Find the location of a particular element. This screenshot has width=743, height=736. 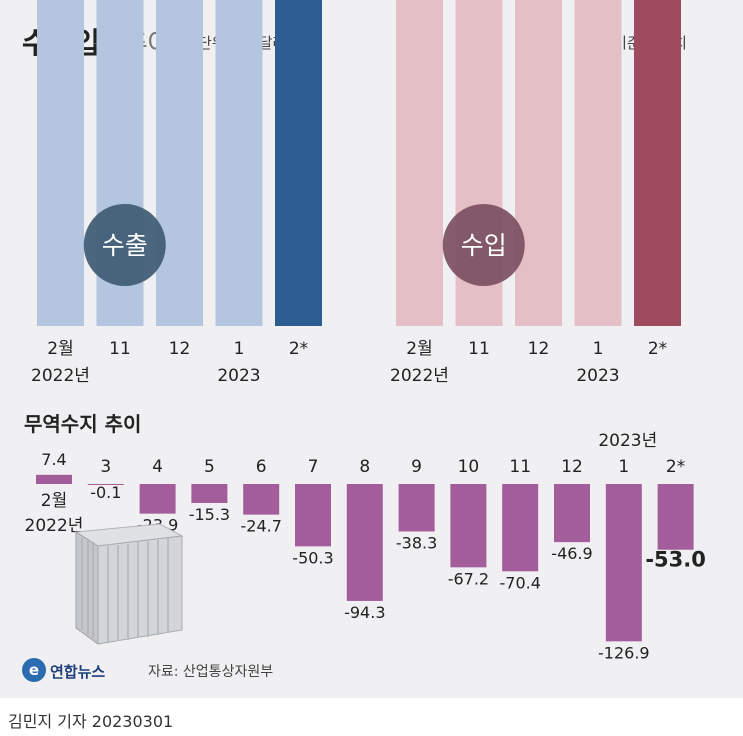

export-category-label: 11 is located at coordinates (120, 349).